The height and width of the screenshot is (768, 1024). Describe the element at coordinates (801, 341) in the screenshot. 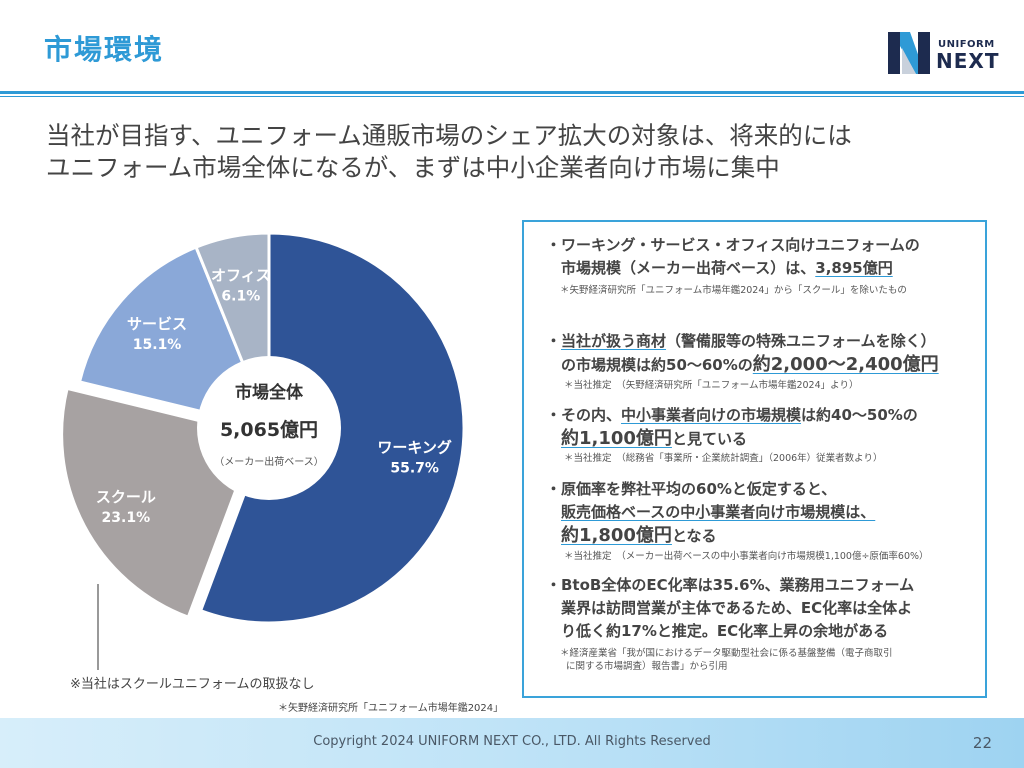

I see `bullet-2-qualifier: （警備服等の特殊ユニフォームを除く）` at that location.